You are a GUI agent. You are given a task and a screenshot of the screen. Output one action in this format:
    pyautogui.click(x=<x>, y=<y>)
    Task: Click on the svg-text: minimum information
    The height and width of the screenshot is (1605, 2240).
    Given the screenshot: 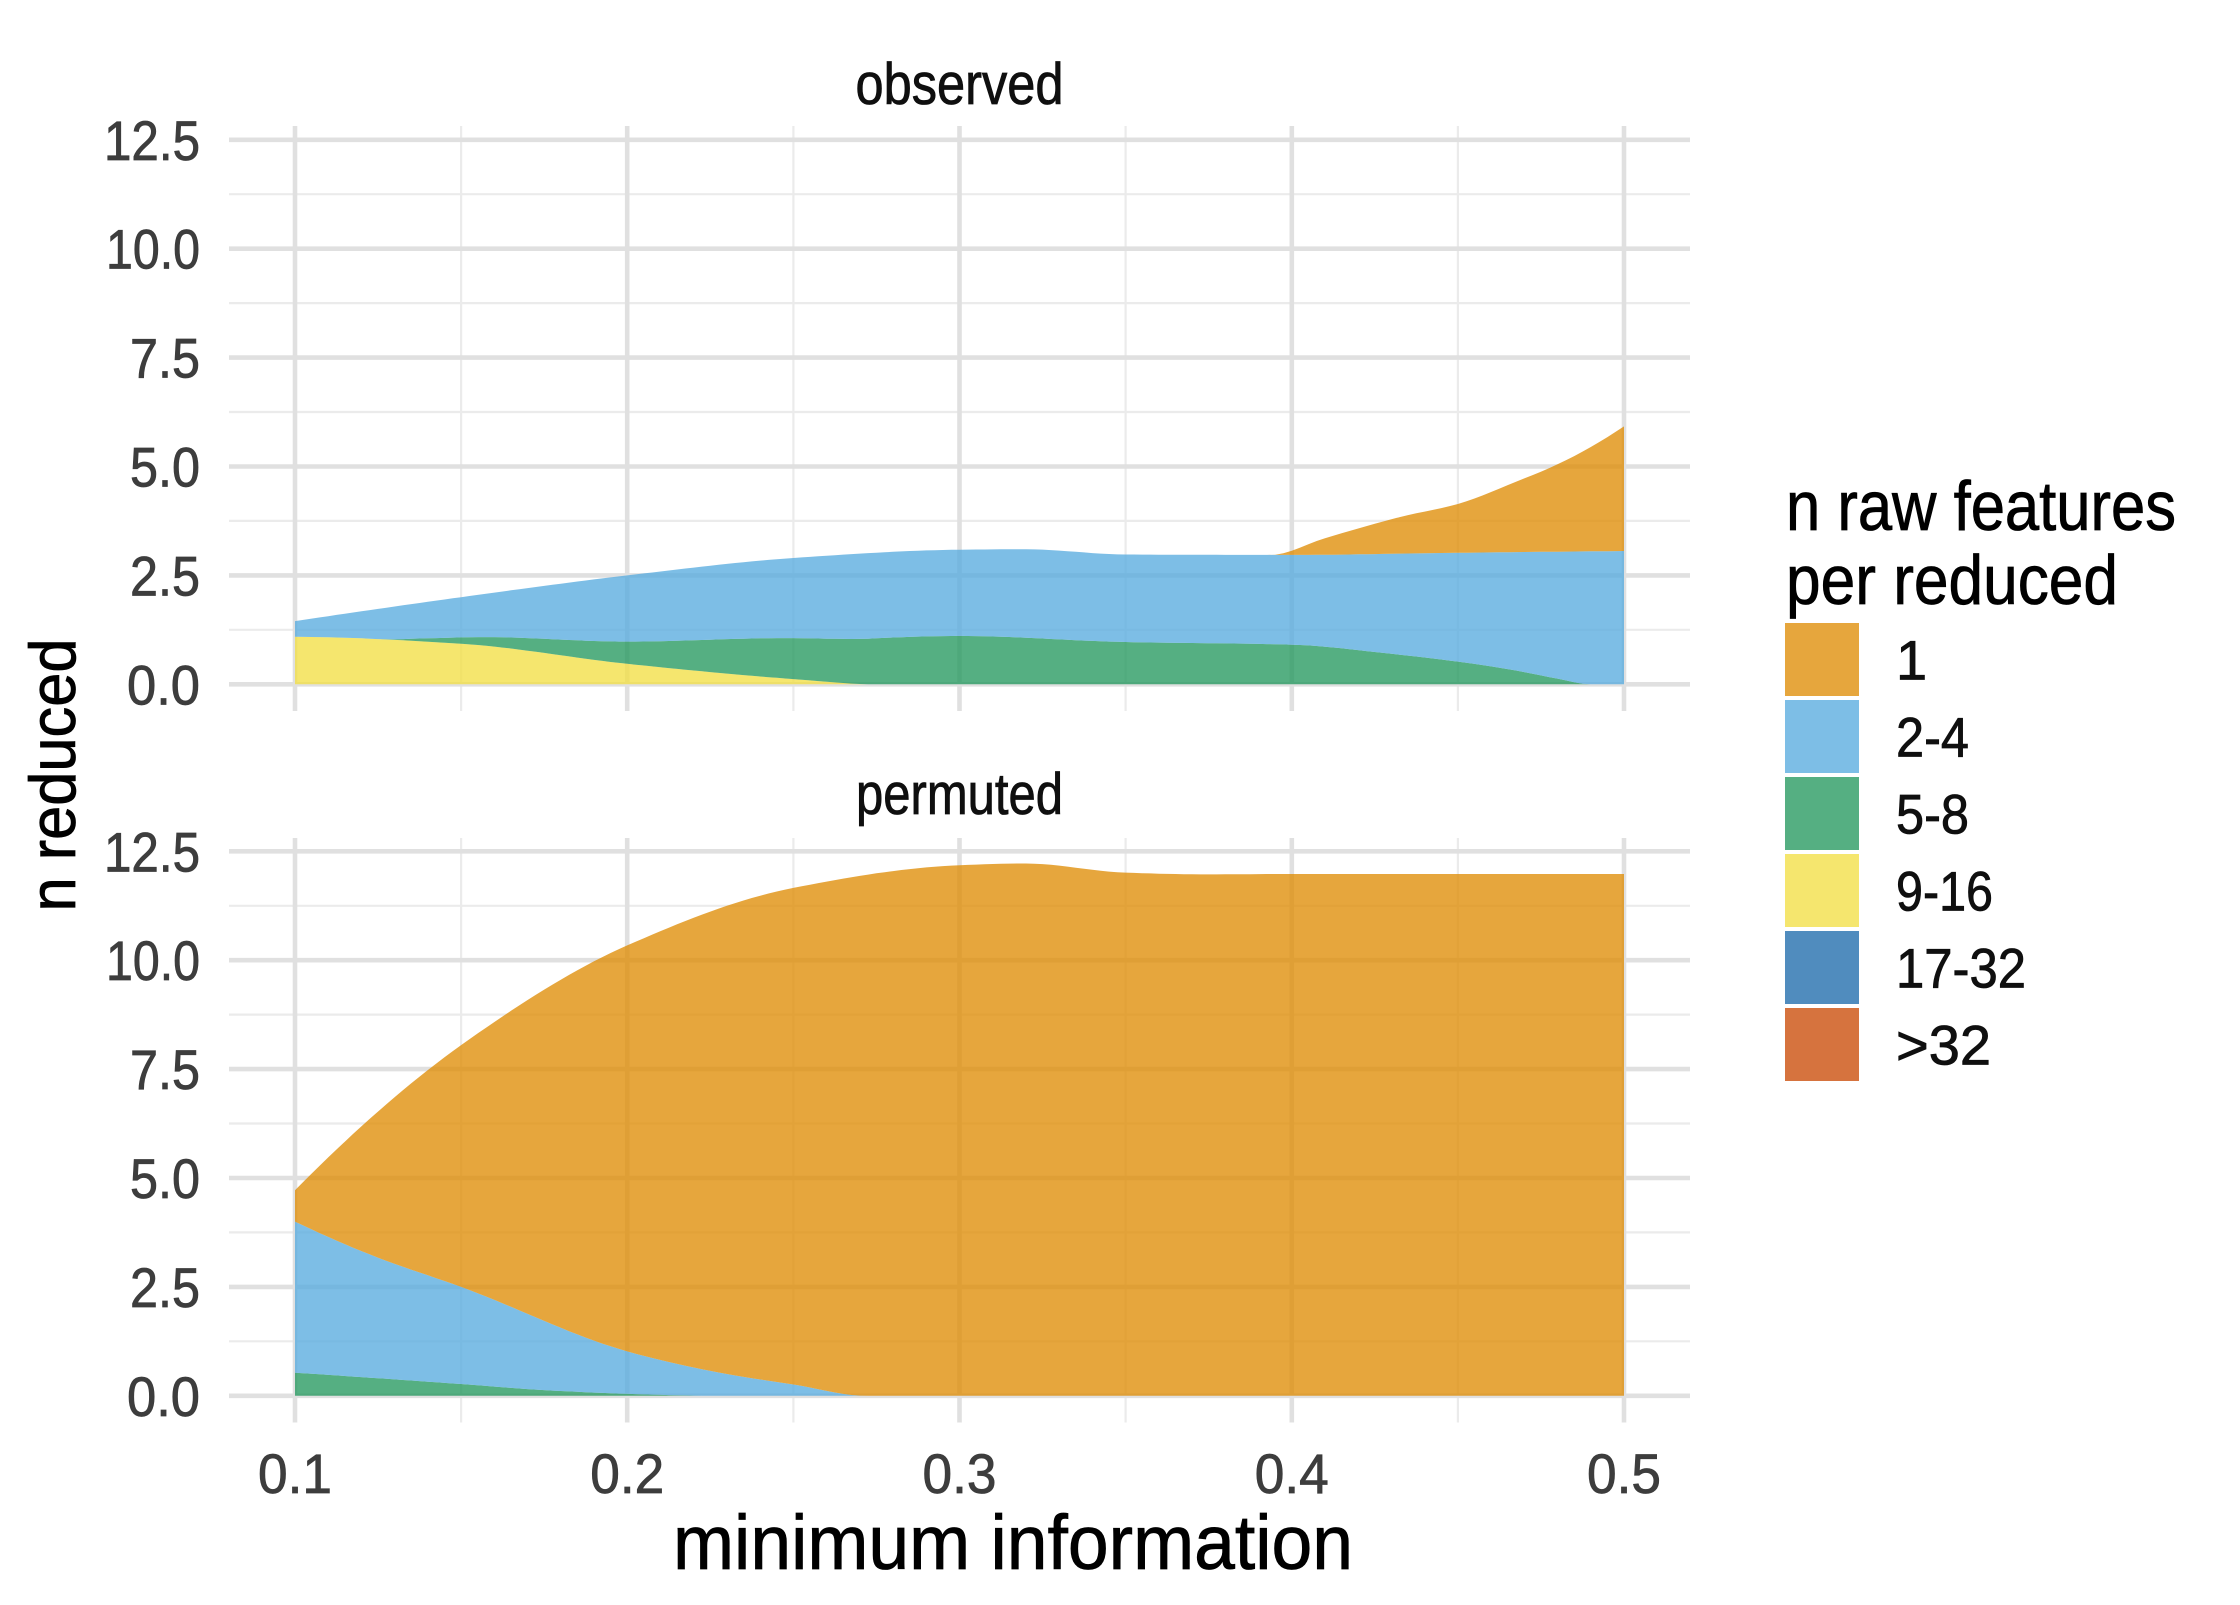 What is the action you would take?
    pyautogui.click(x=1013, y=1543)
    